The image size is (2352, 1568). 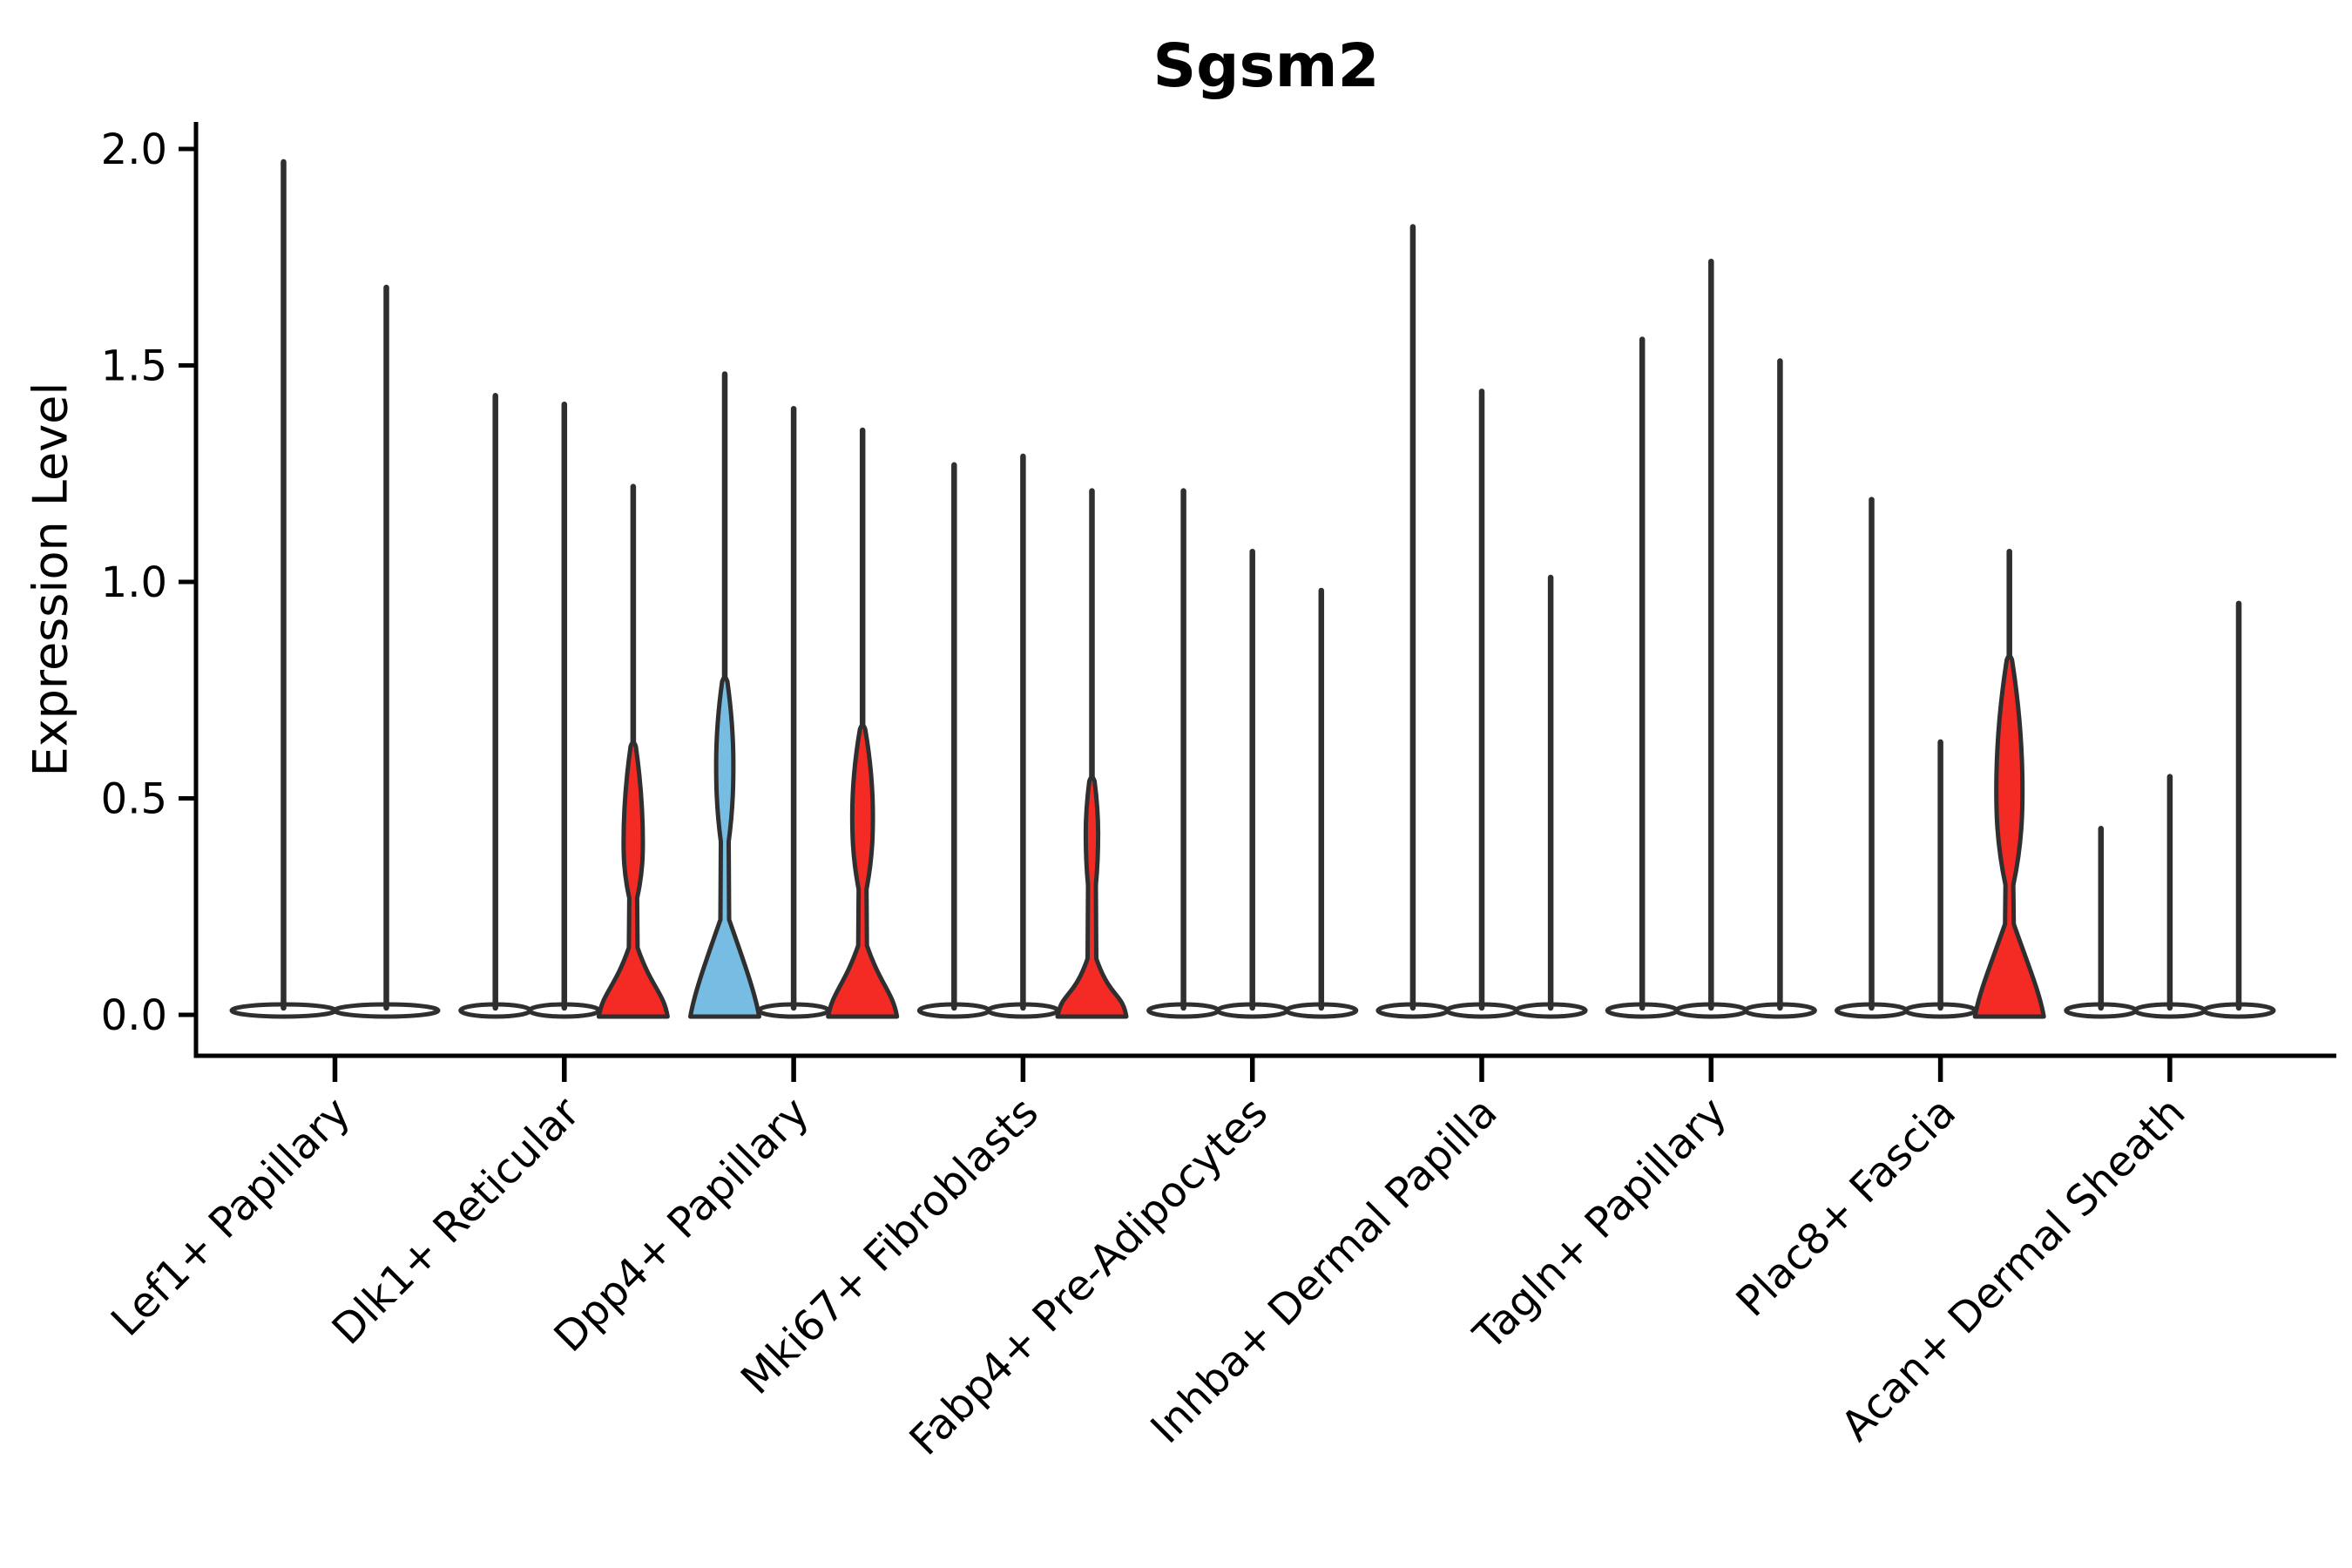 What do you see at coordinates (231, 1217) in the screenshot?
I see `x-axis-label: Lef1+ Papillary` at bounding box center [231, 1217].